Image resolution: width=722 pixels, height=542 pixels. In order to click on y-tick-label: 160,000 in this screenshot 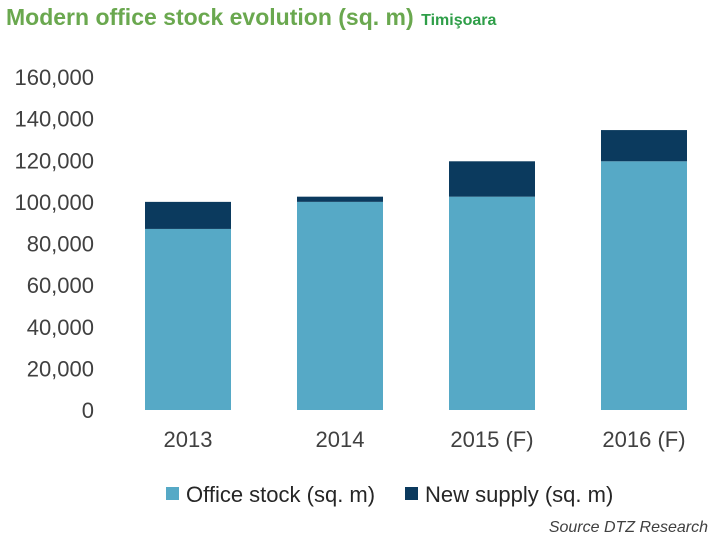, I will do `click(54, 77)`.